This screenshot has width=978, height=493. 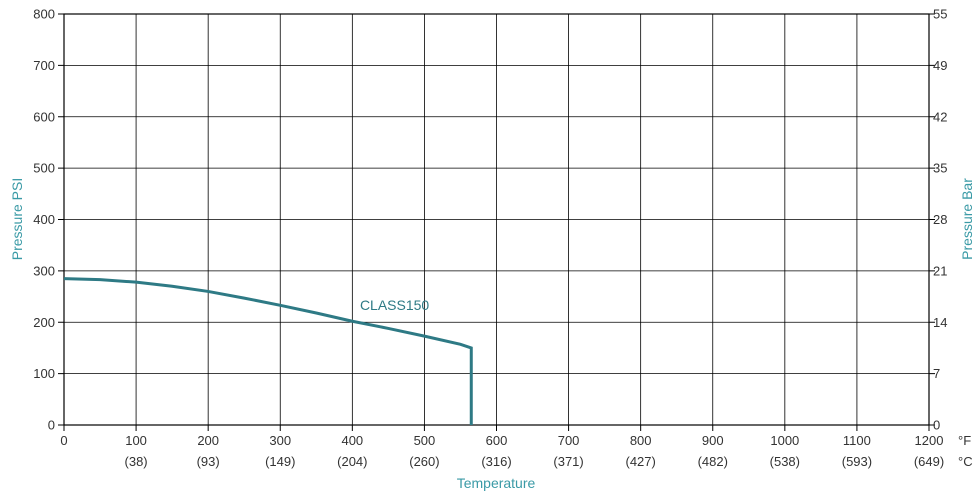 I want to click on x-tick-label-fahrenheit: 700, so click(x=569, y=440).